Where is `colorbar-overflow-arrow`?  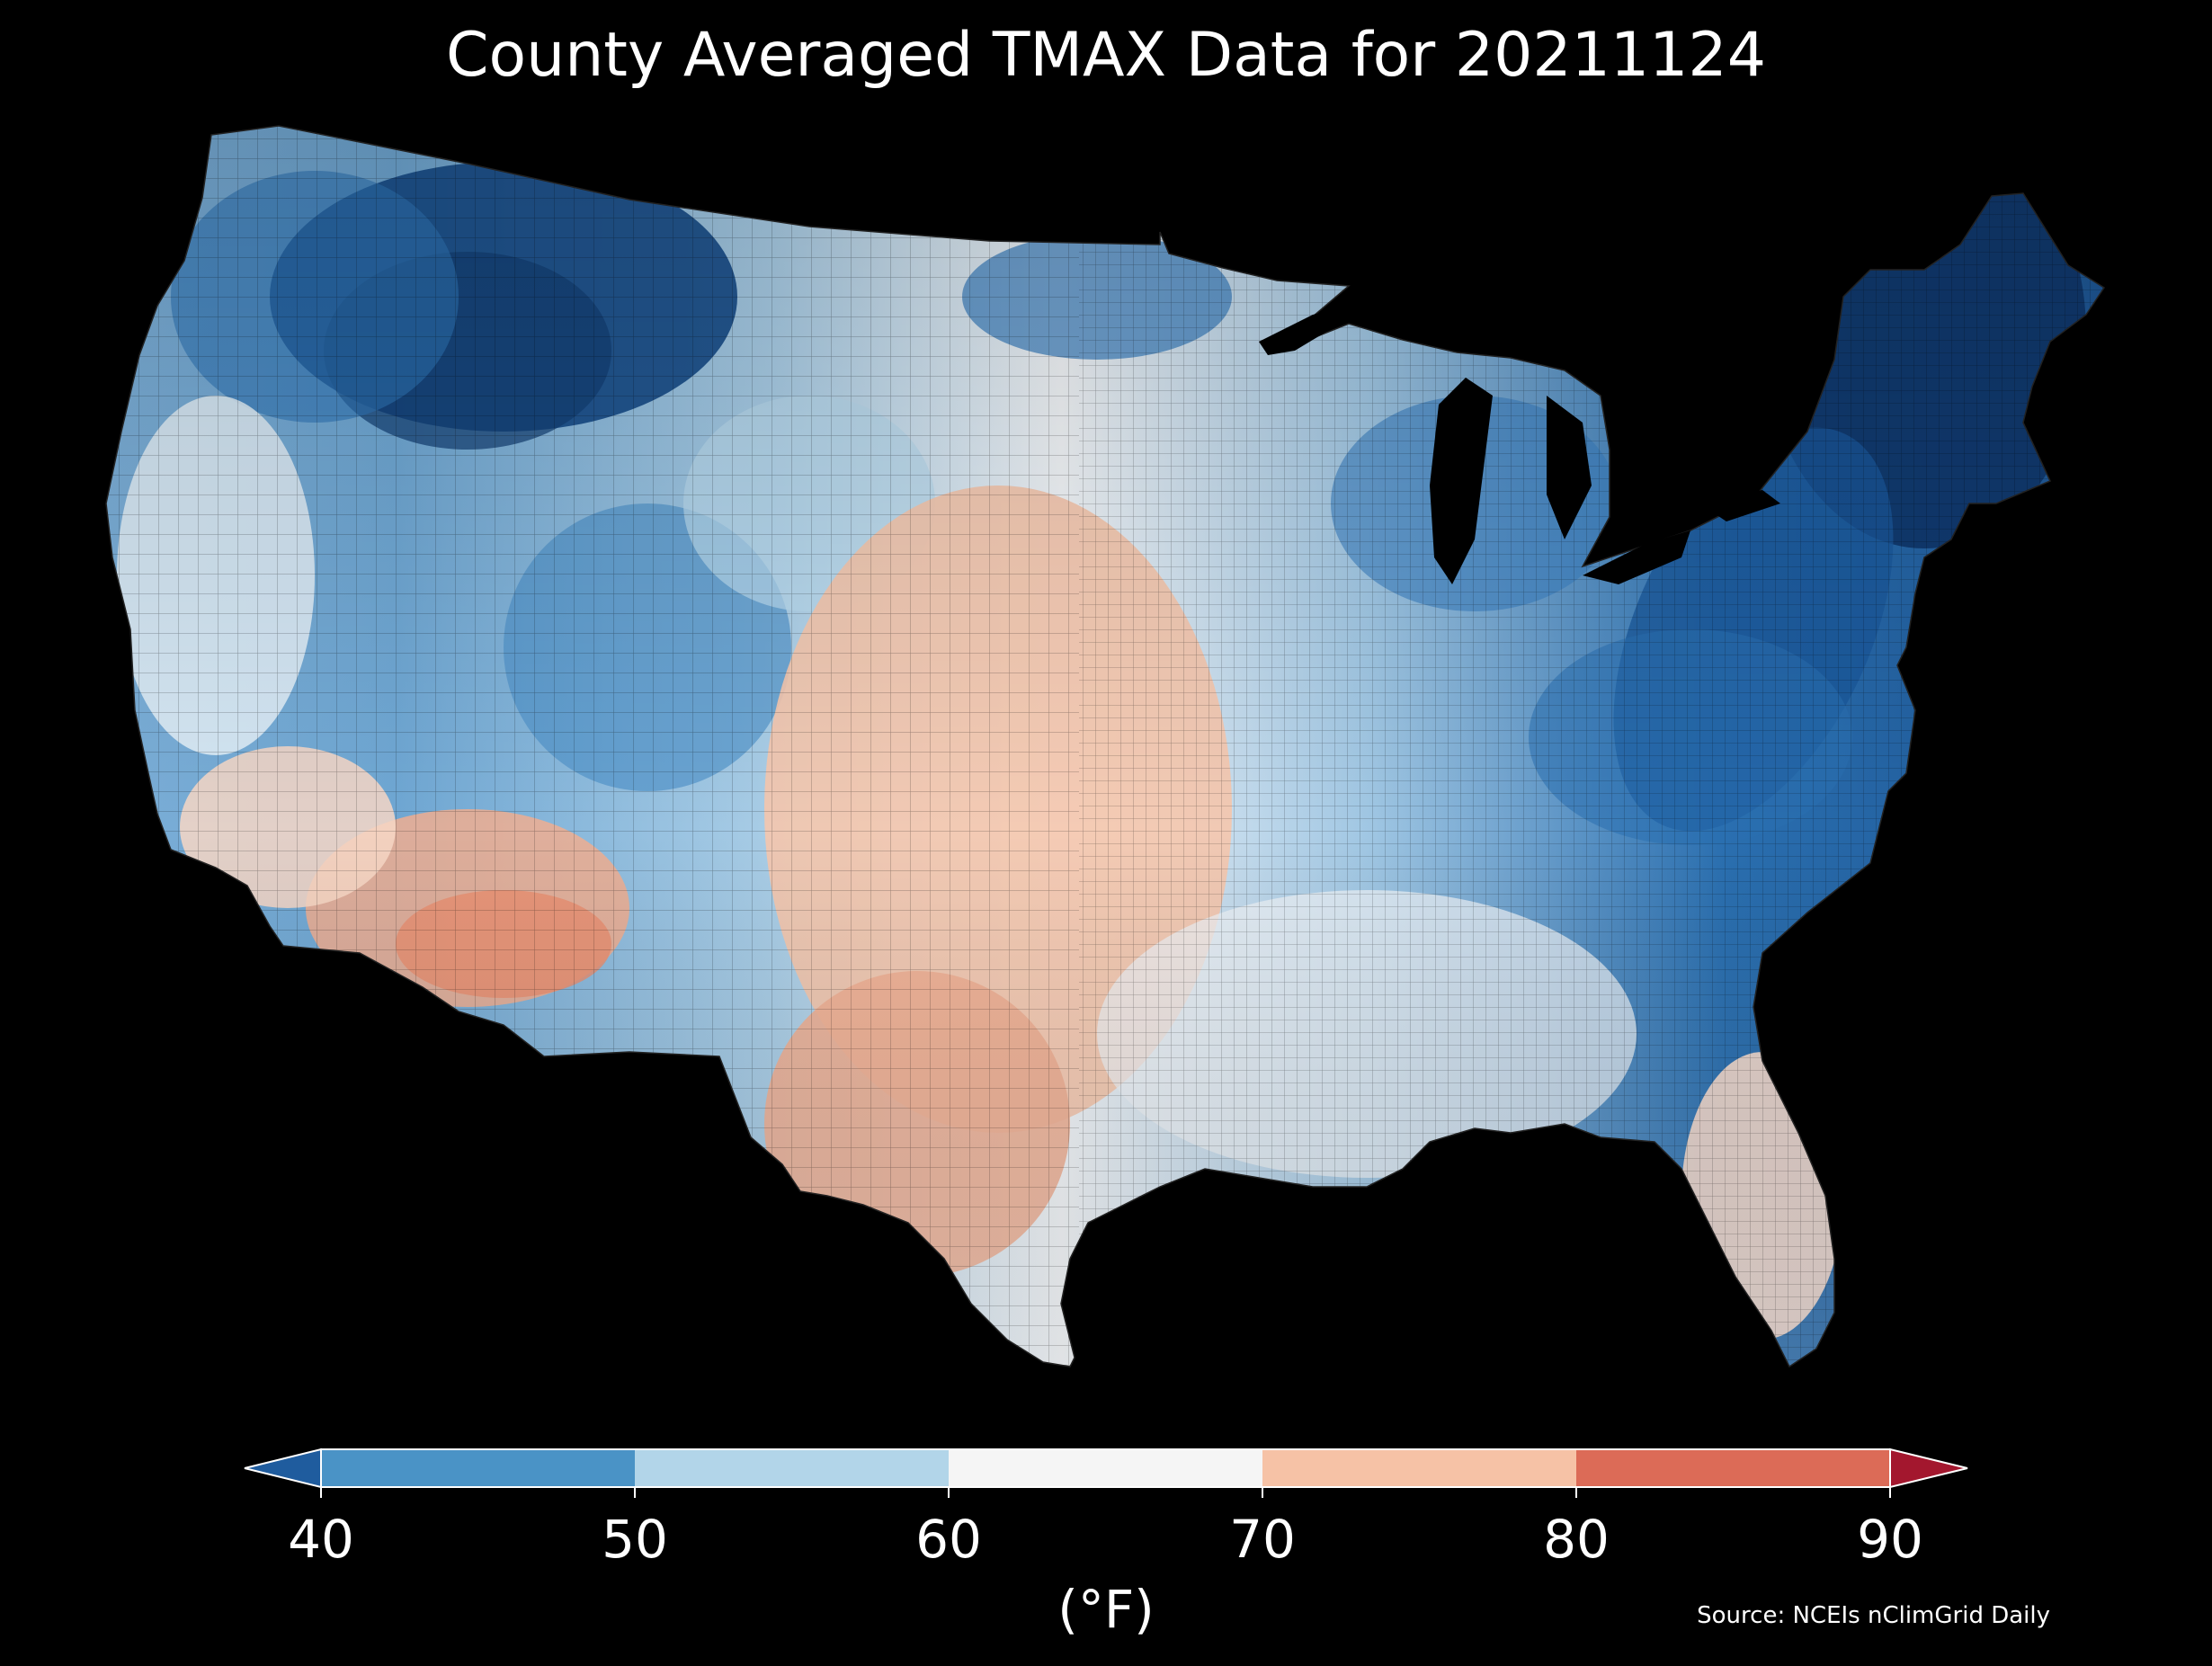
colorbar-overflow-arrow is located at coordinates (1928, 1468).